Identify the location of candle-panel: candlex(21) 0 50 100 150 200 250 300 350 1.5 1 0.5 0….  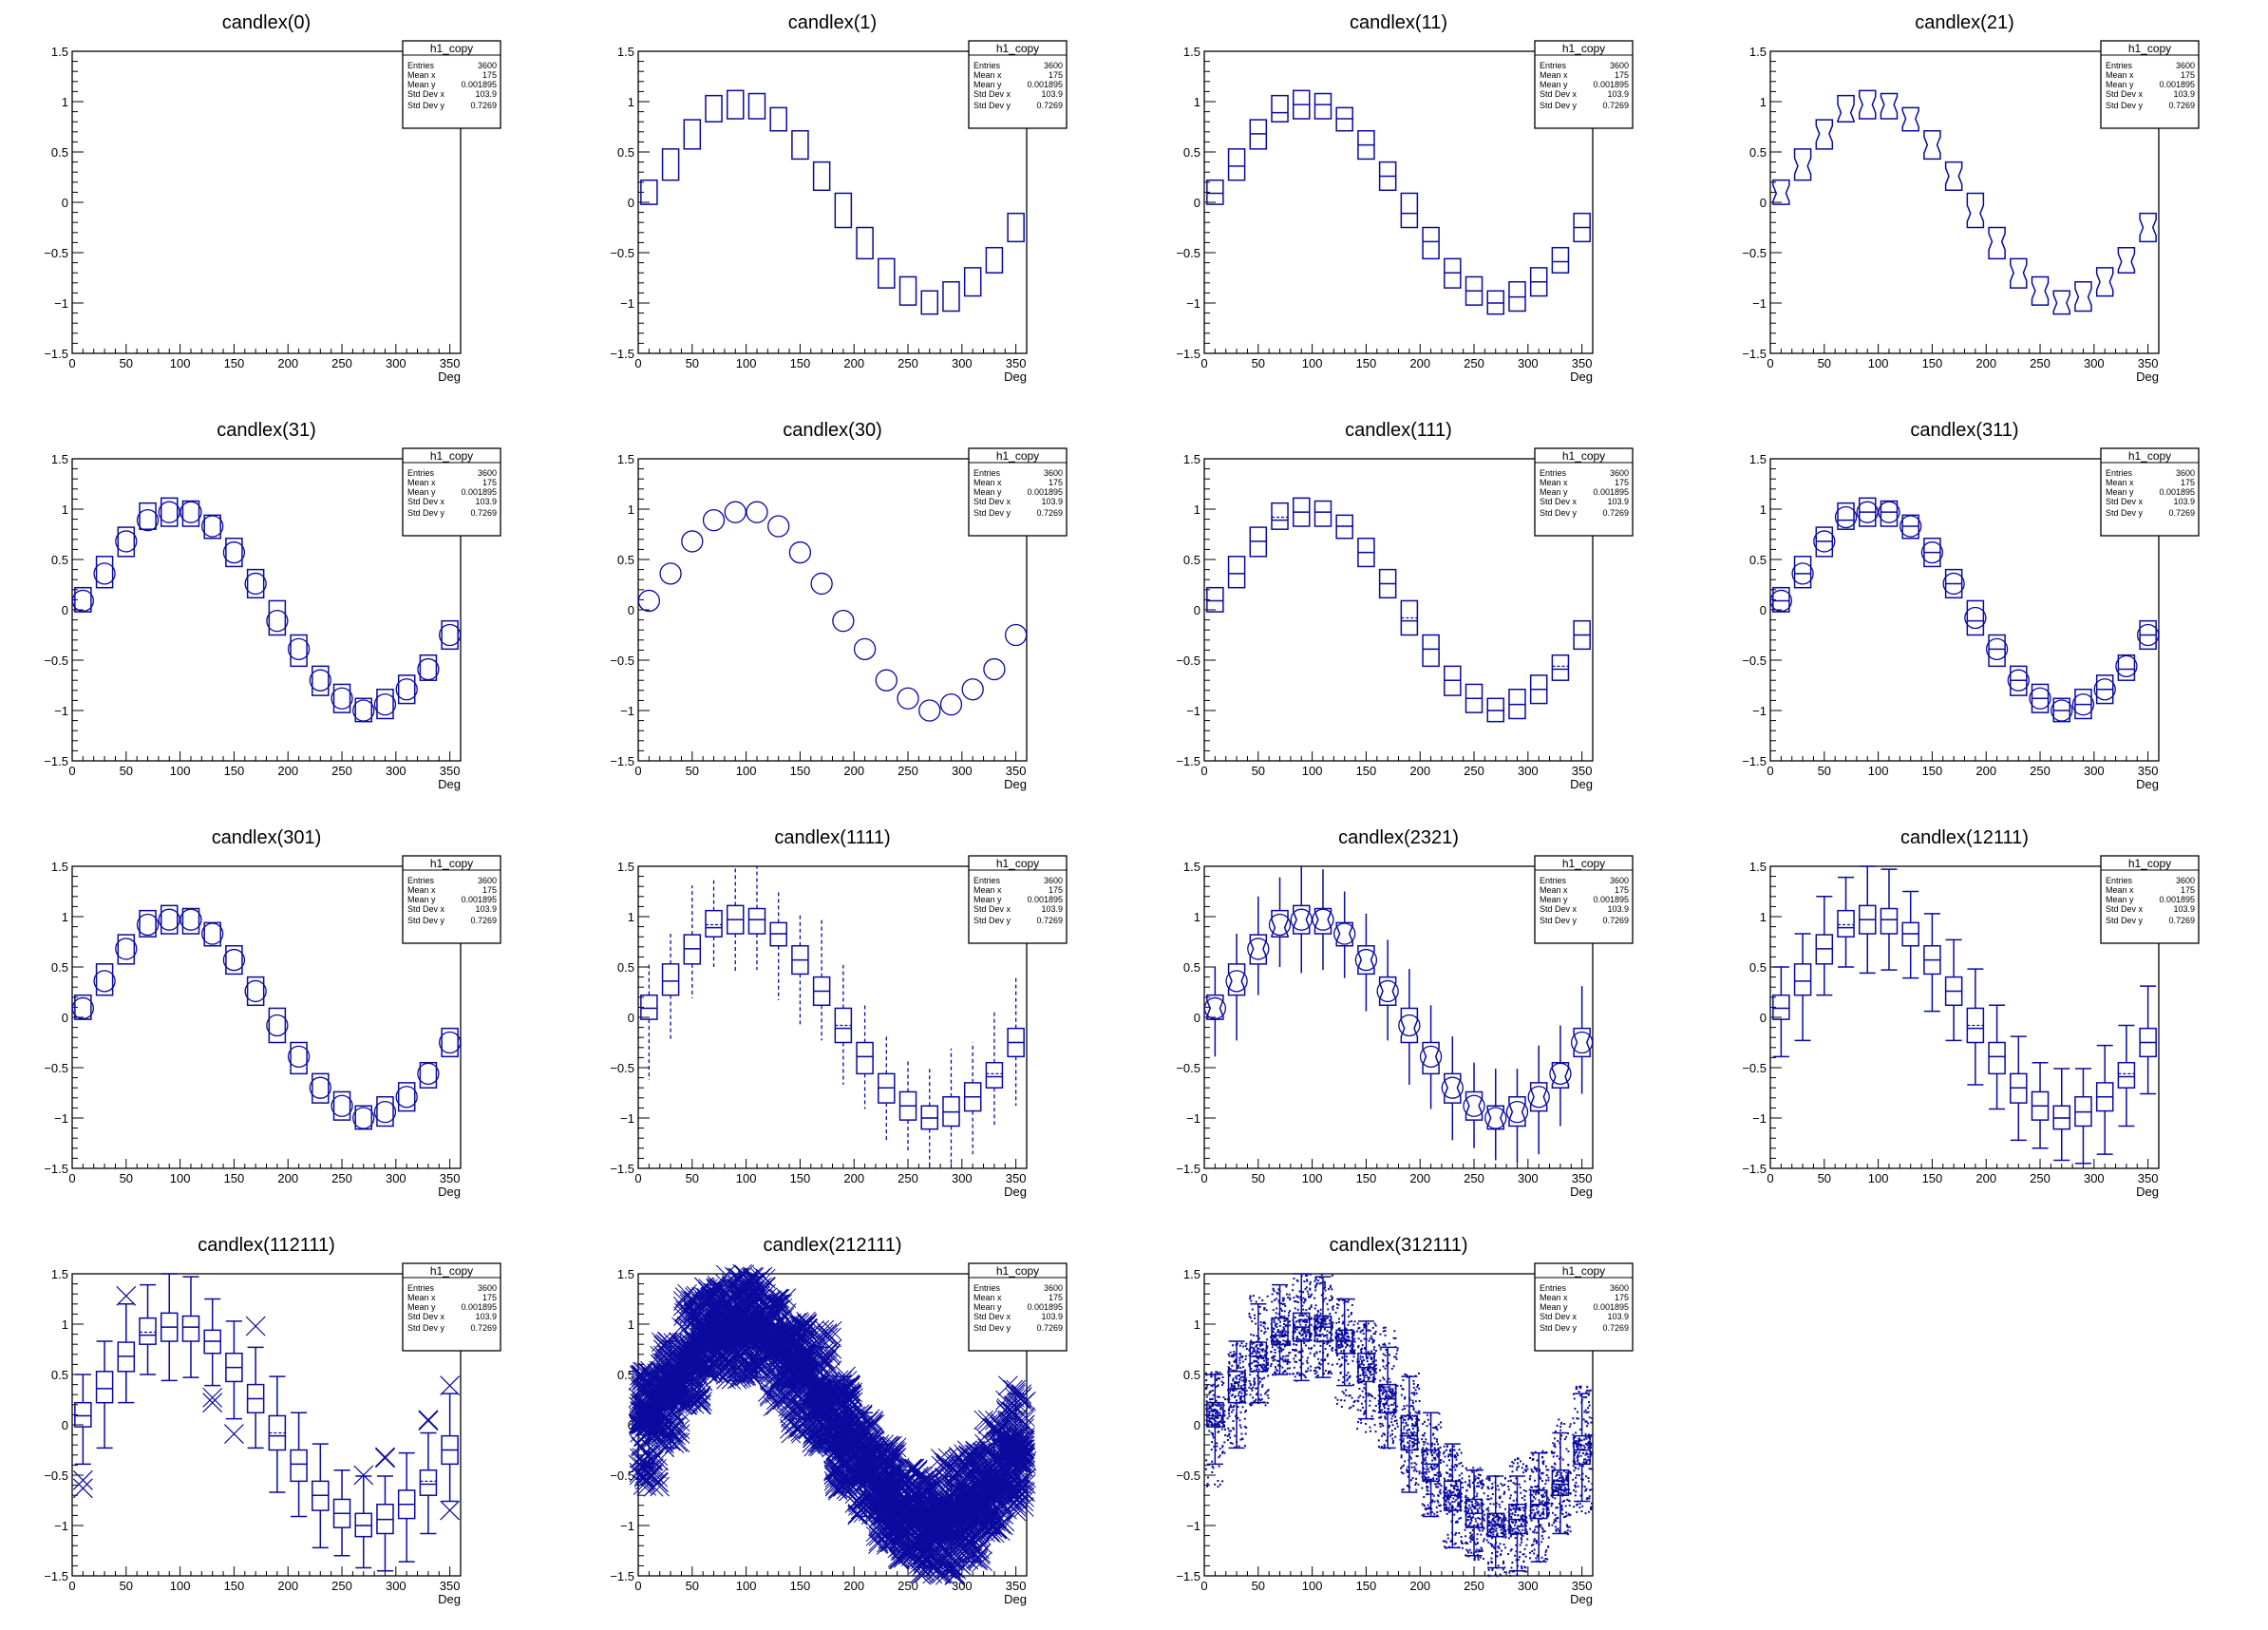
(1971, 198).